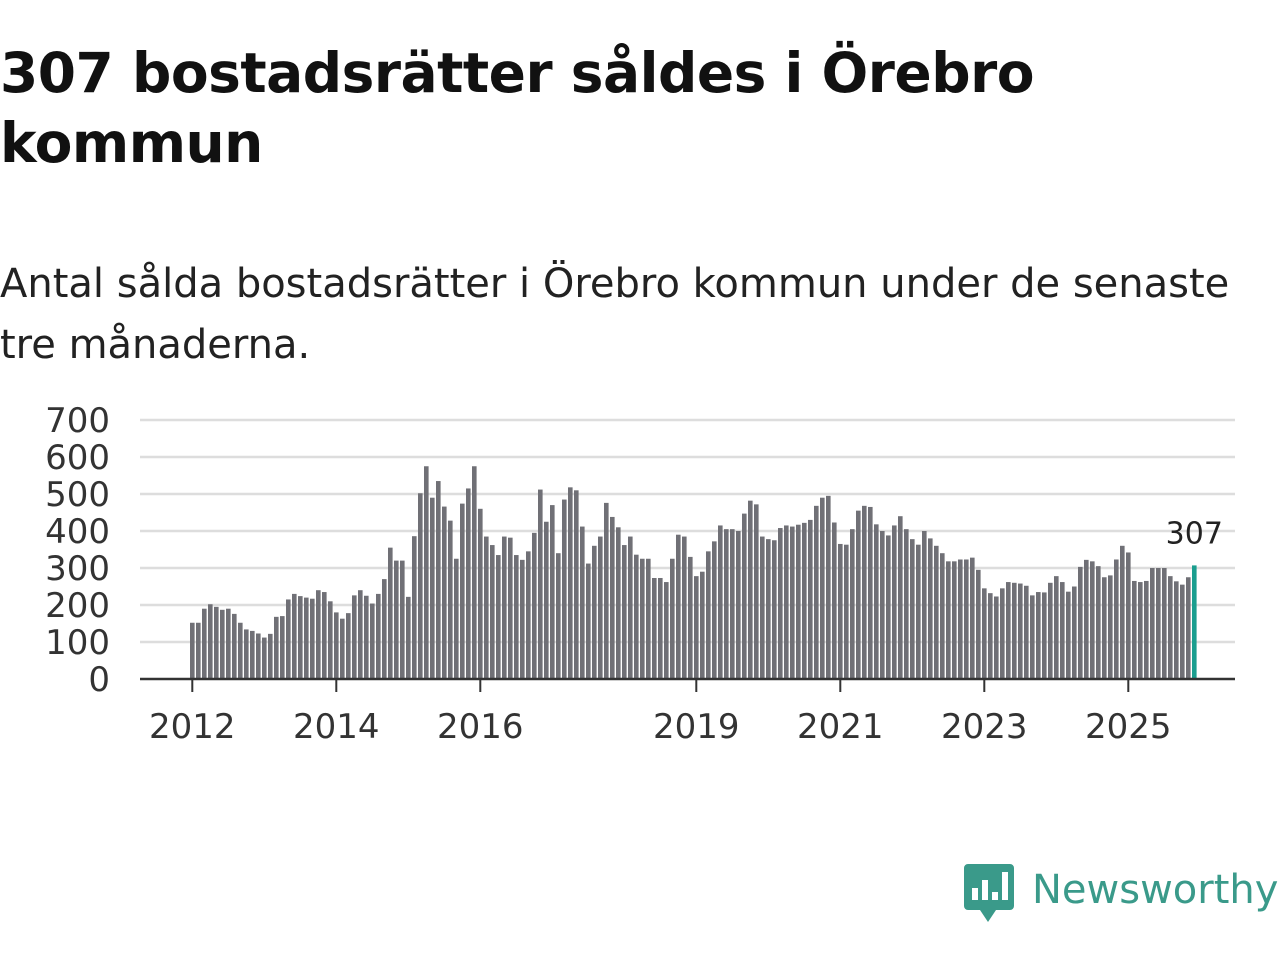 The width and height of the screenshot is (1280, 960). Describe the element at coordinates (336, 727) in the screenshot. I see `x-tick-label: 2014` at that location.